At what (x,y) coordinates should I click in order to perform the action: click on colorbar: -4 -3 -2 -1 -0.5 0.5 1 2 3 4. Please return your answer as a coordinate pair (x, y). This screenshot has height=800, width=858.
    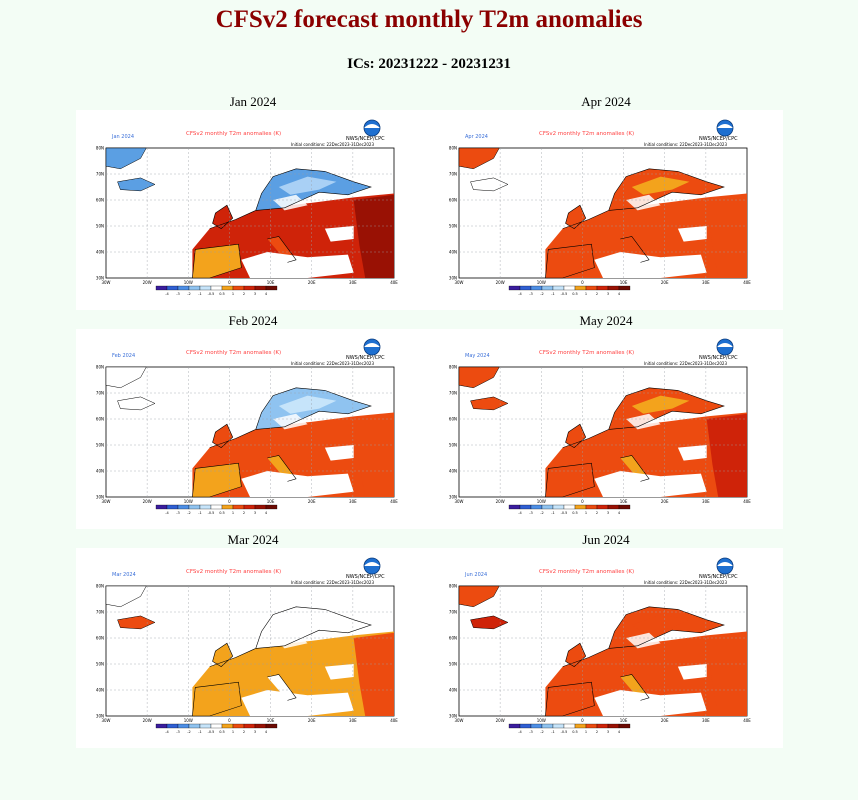
    Looking at the image, I should click on (569, 728).